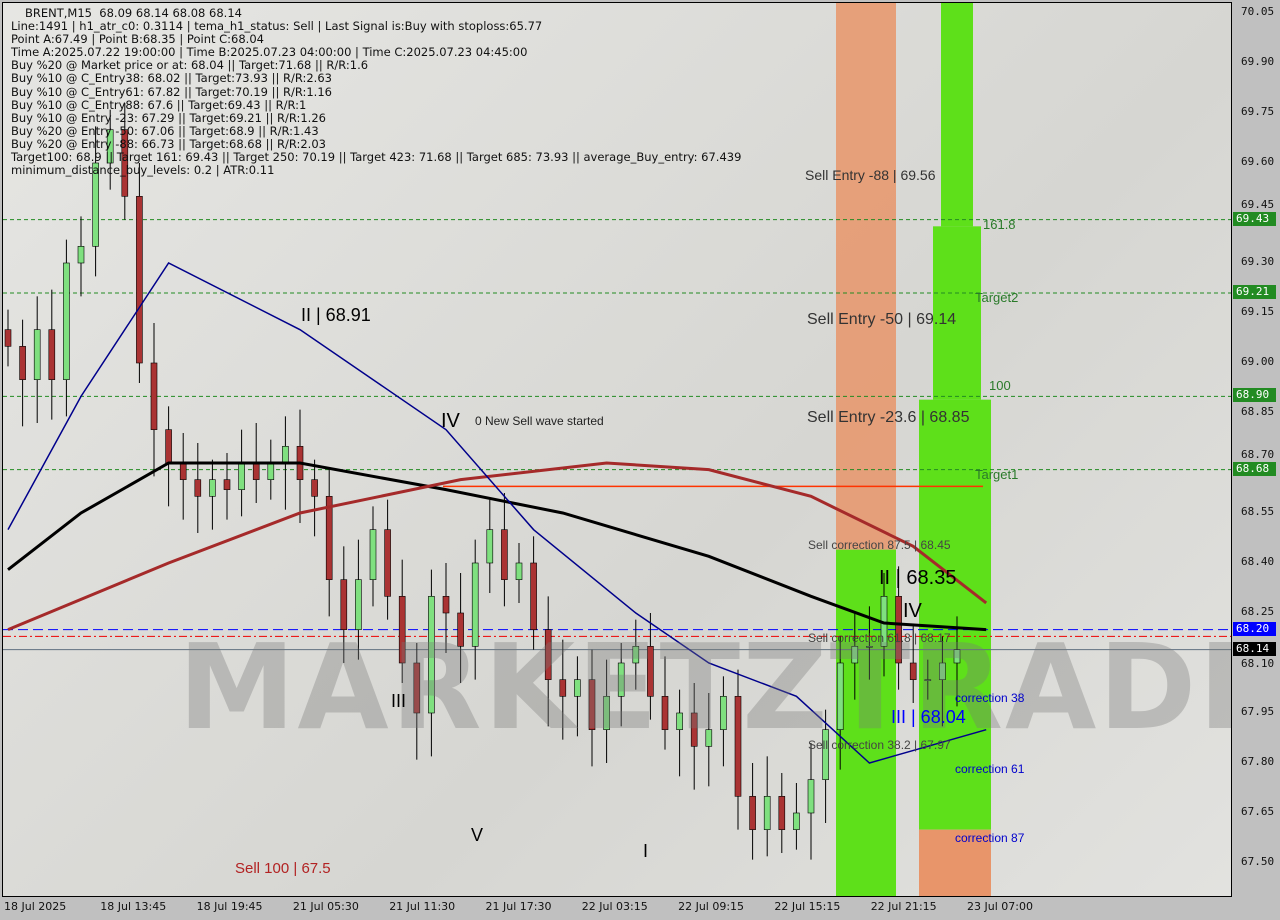 The width and height of the screenshot is (1280, 920). I want to click on chart-annotation: II | 68.91, so click(336, 314).